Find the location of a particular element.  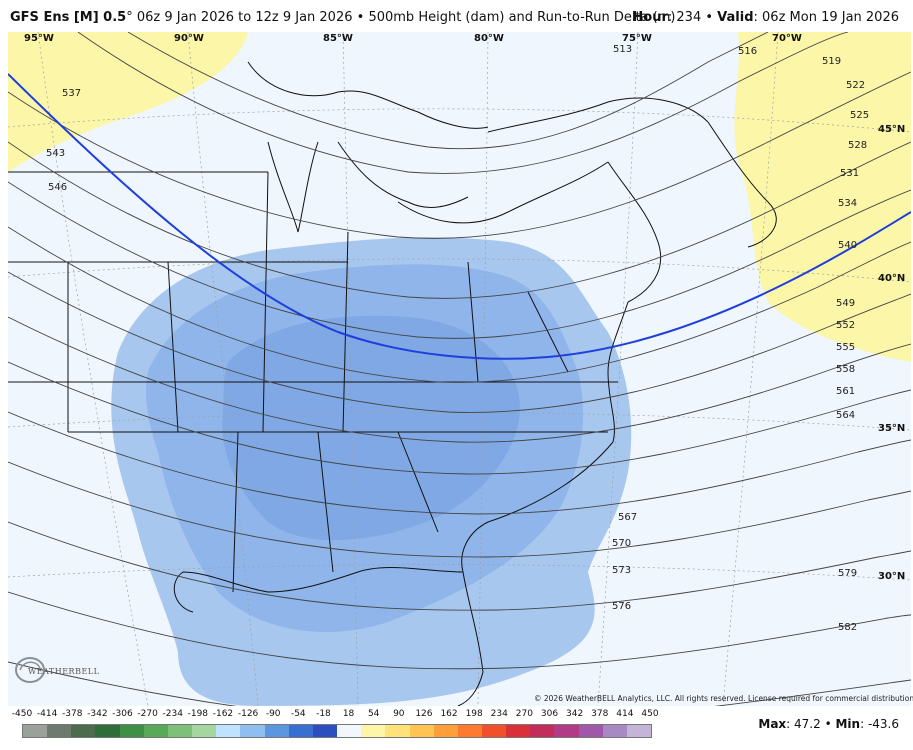

contour-label: 546 is located at coordinates (58, 187).